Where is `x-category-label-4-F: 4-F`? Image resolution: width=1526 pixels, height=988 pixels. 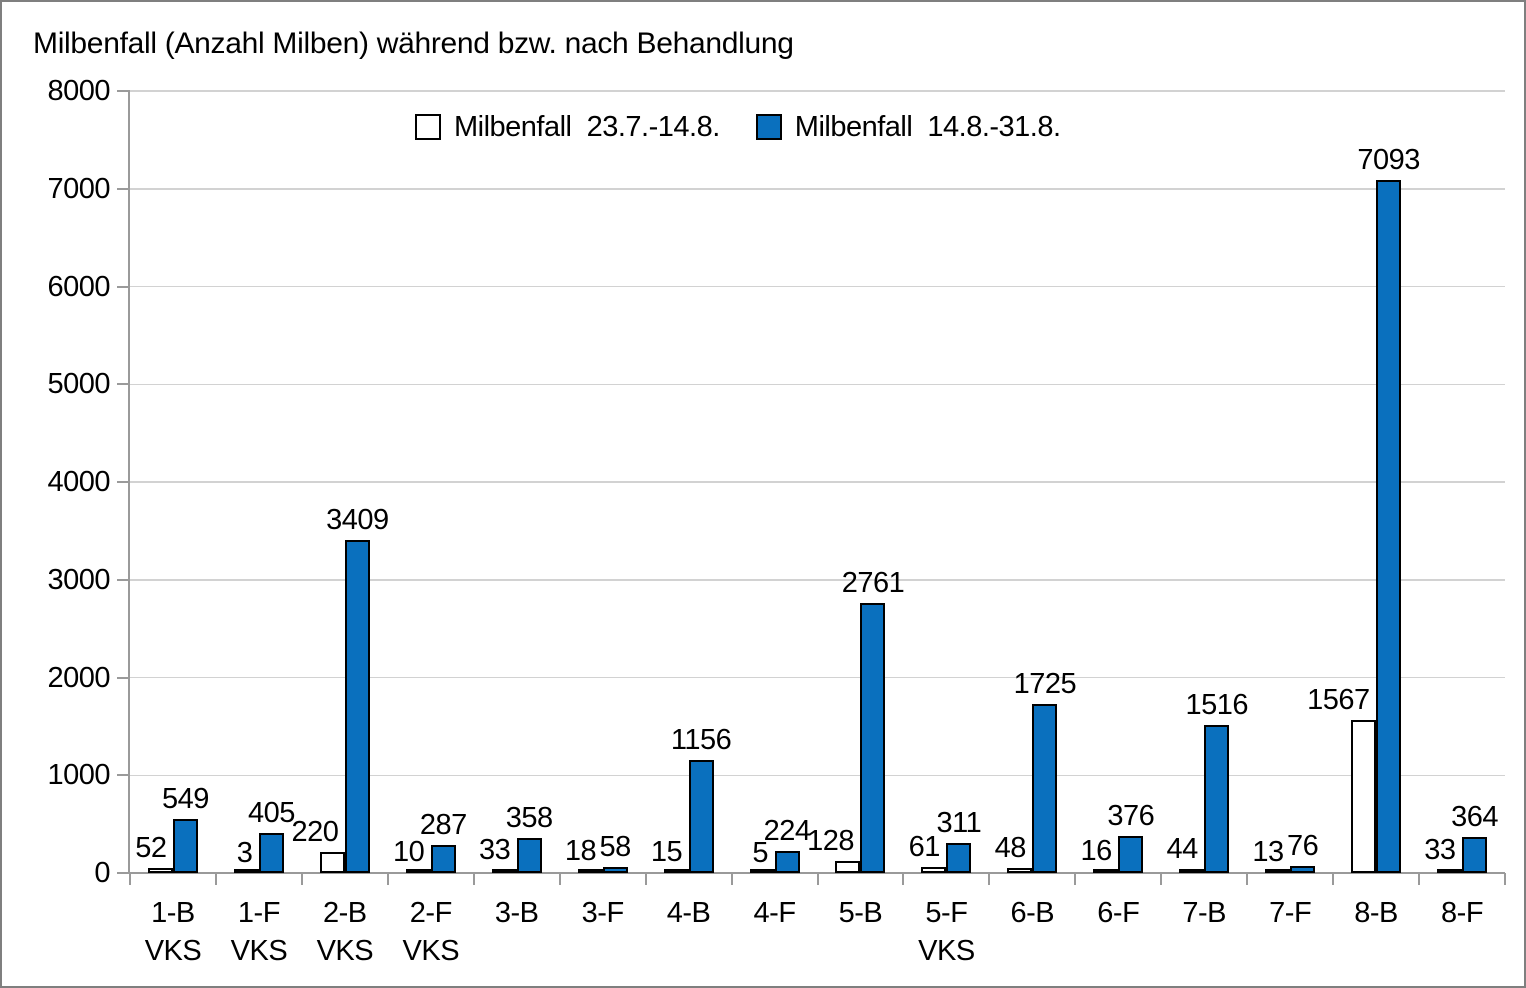 x-category-label-4-F: 4-F is located at coordinates (775, 913).